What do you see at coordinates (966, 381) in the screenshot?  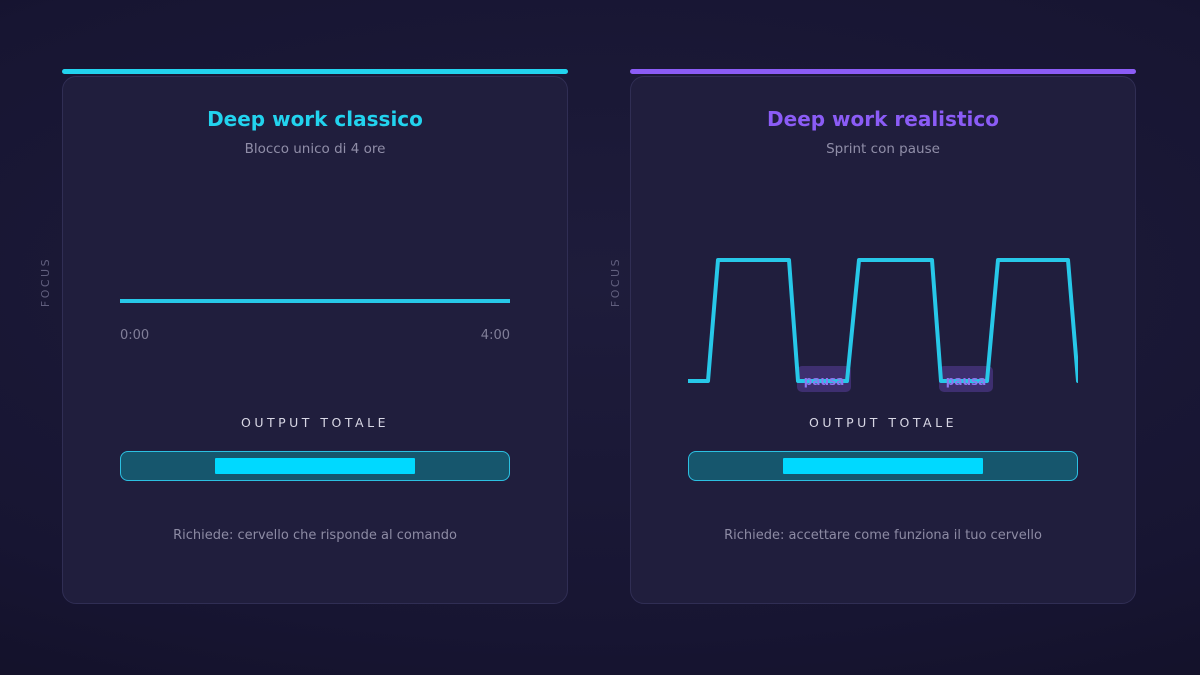 I see `pause-label-2: pausa` at bounding box center [966, 381].